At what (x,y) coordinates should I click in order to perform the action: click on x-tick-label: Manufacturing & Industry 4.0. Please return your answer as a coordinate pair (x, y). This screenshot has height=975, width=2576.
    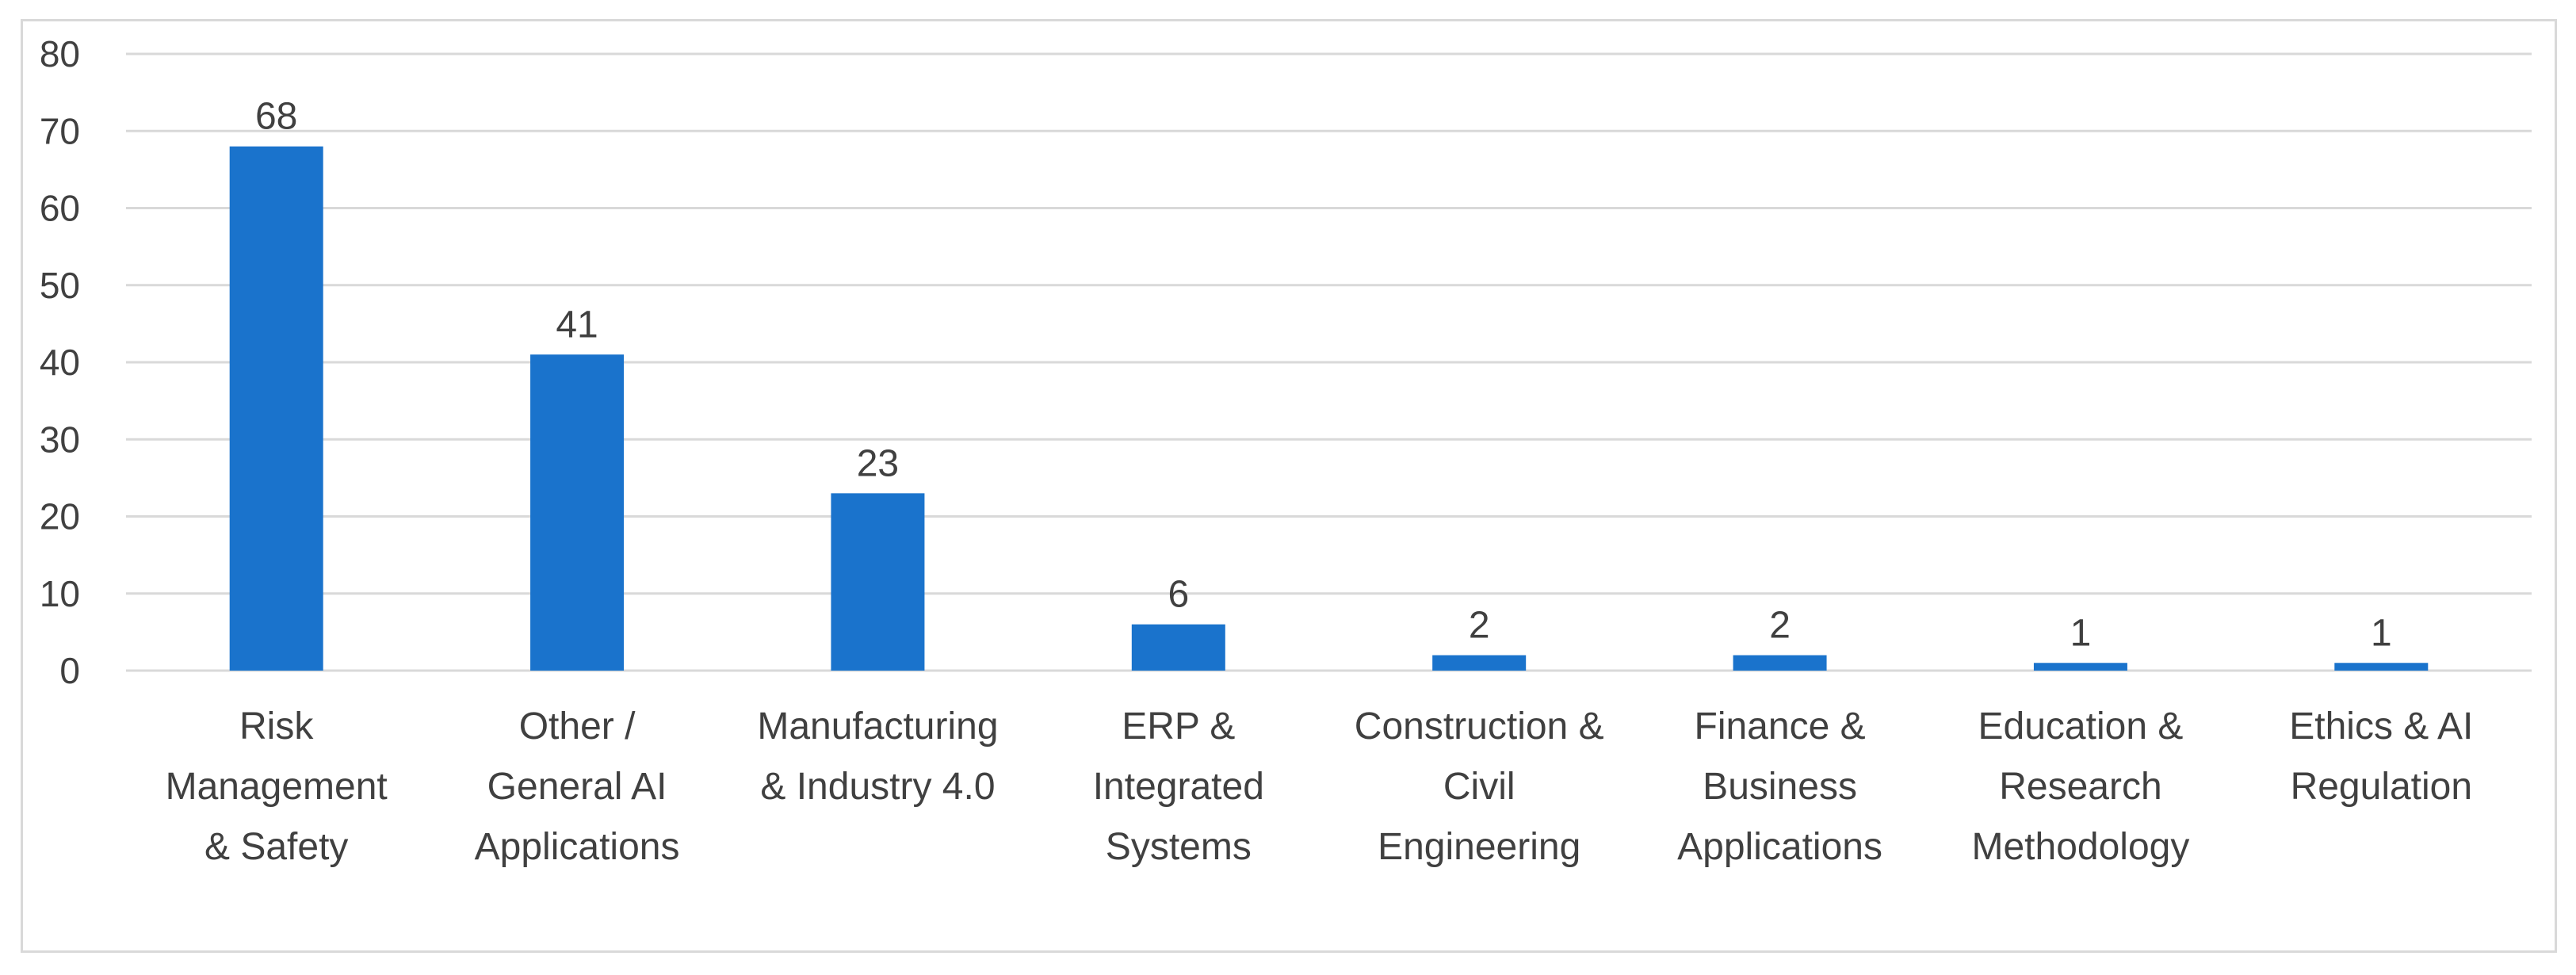
    Looking at the image, I should click on (877, 756).